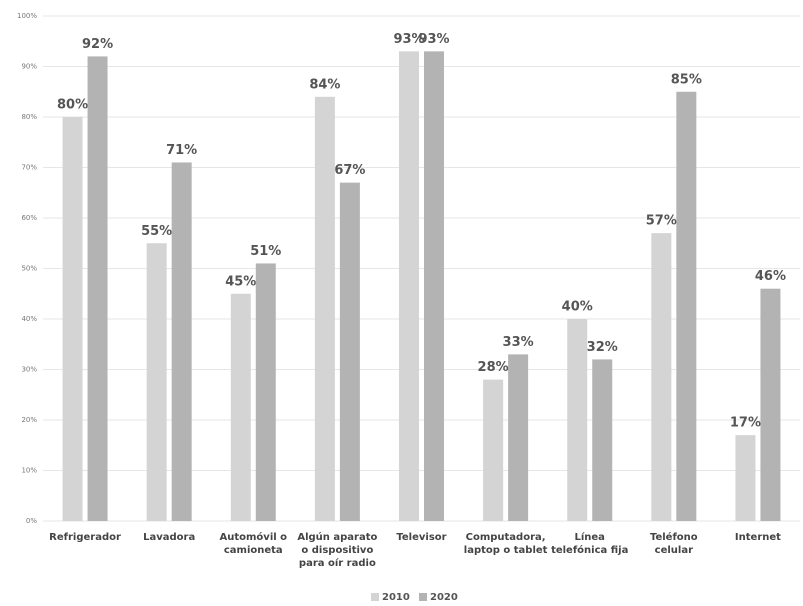 The height and width of the screenshot is (606, 803). I want to click on value-label: 84%, so click(324, 84).